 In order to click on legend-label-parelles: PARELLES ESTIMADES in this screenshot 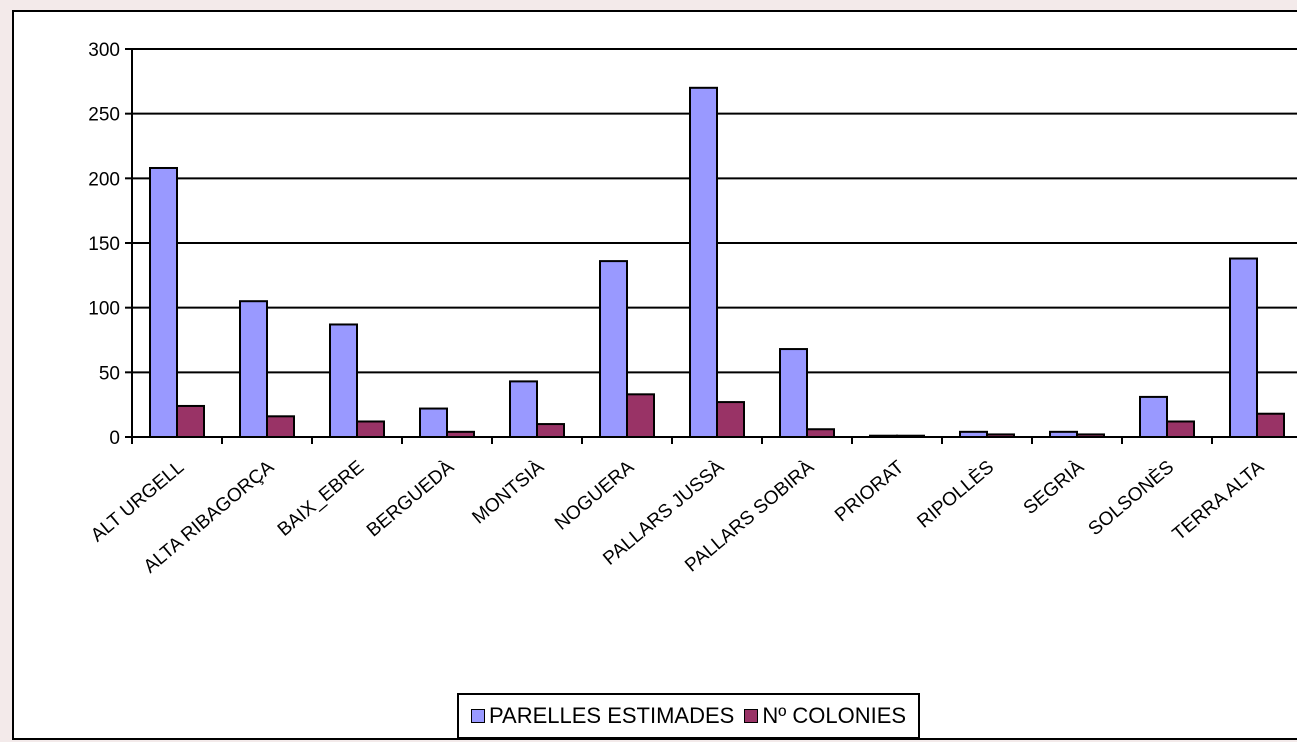, I will do `click(612, 715)`.